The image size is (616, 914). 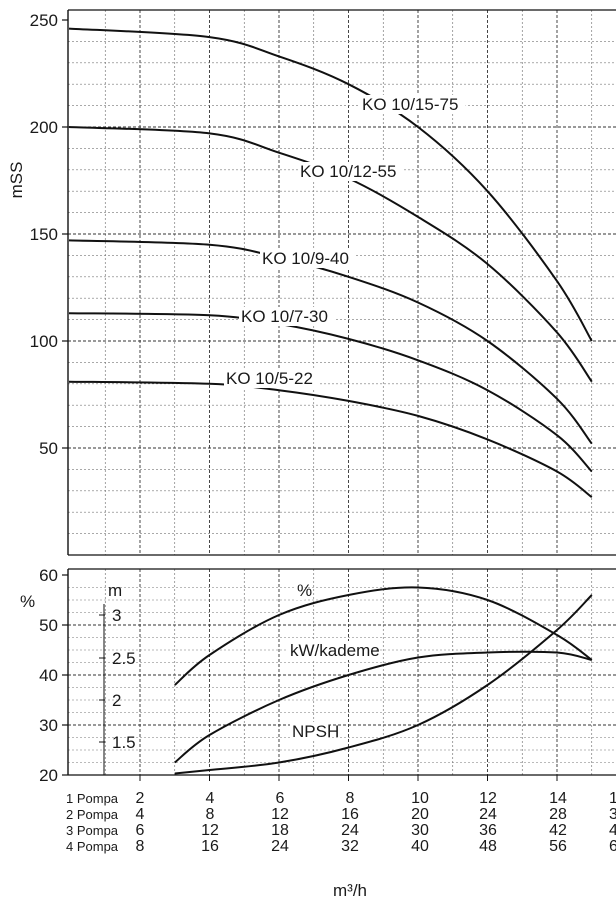 I want to click on perf-curve-kw-kademe, so click(x=383, y=707).